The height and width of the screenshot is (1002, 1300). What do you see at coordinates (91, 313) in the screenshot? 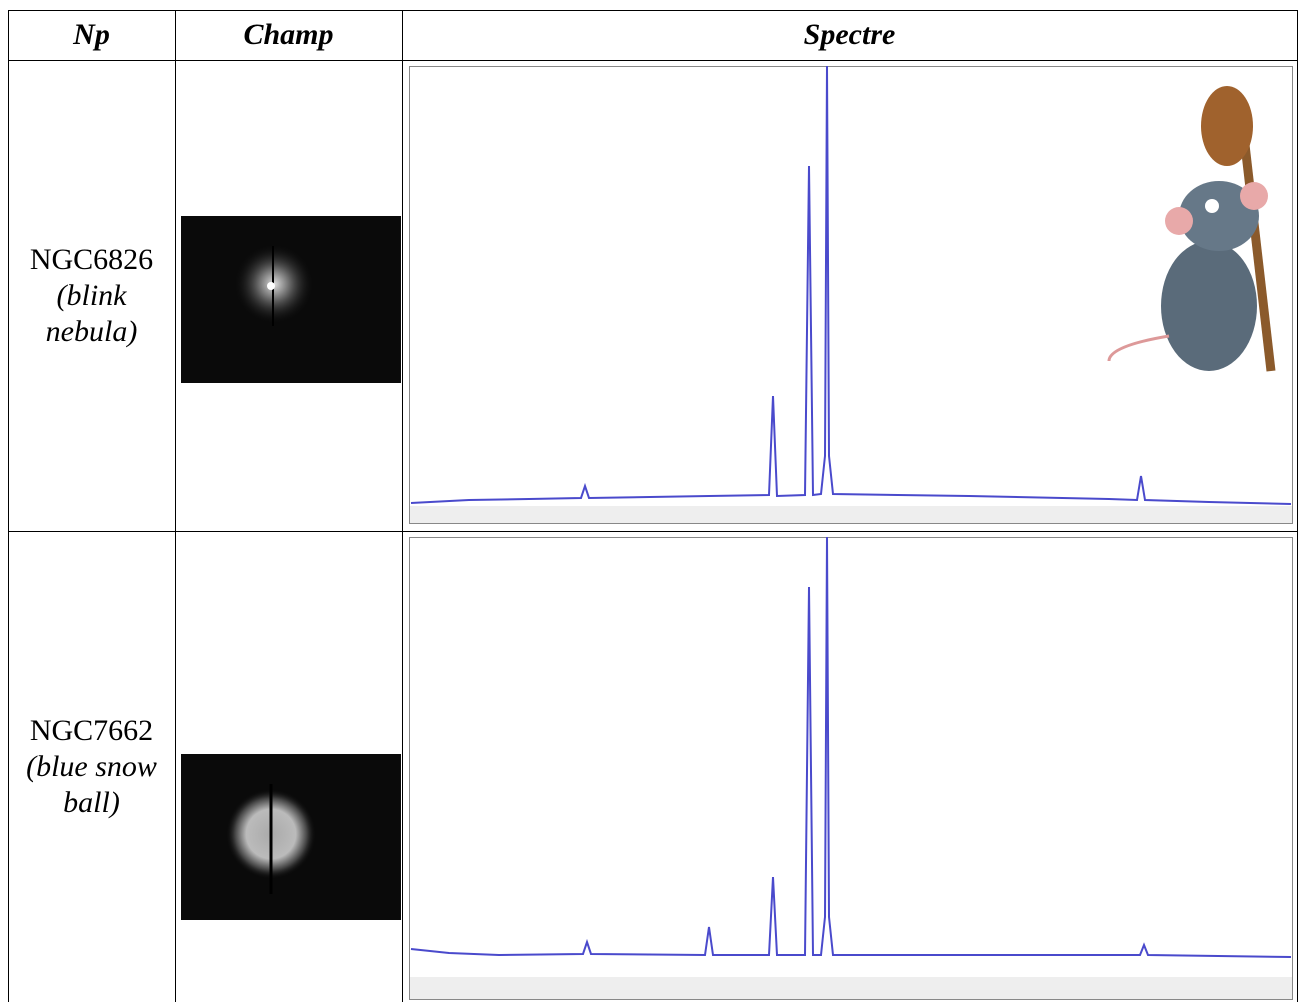
I see `object-note: (blink nebula)` at bounding box center [91, 313].